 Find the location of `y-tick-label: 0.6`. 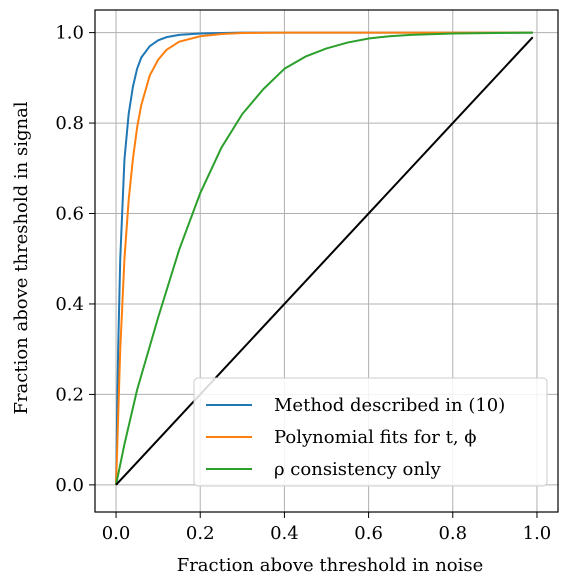

y-tick-label: 0.6 is located at coordinates (69, 214).